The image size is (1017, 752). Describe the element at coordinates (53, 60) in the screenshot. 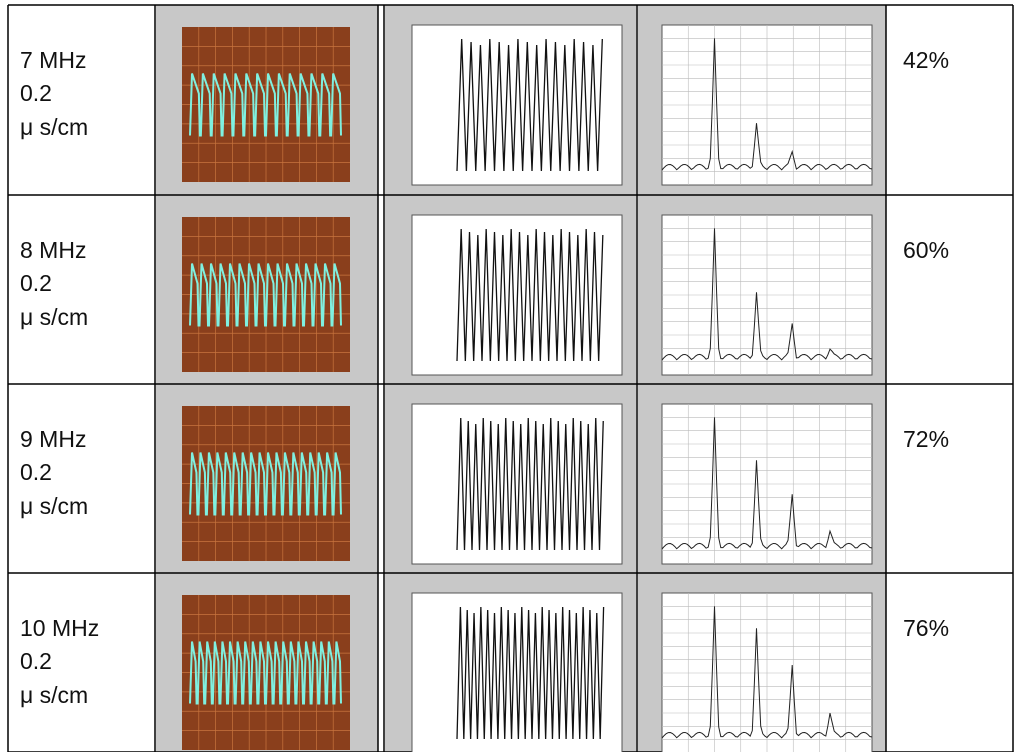

I see `frequency-label: 7 MHz` at that location.